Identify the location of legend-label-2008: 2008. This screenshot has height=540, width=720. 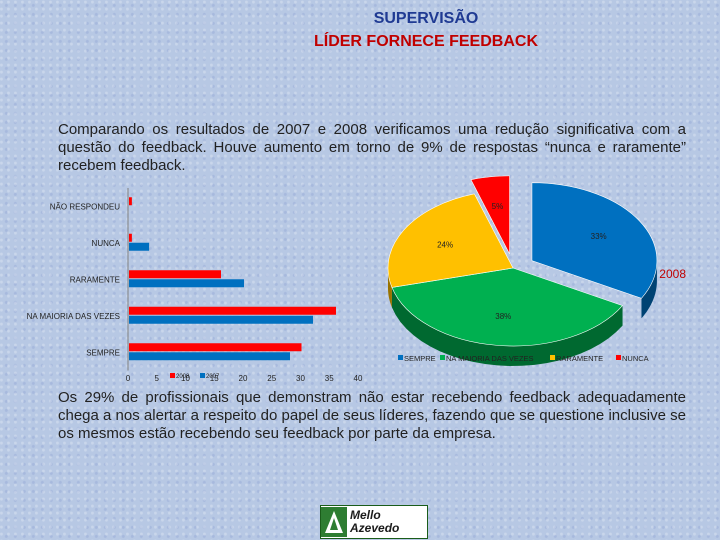
(183, 377).